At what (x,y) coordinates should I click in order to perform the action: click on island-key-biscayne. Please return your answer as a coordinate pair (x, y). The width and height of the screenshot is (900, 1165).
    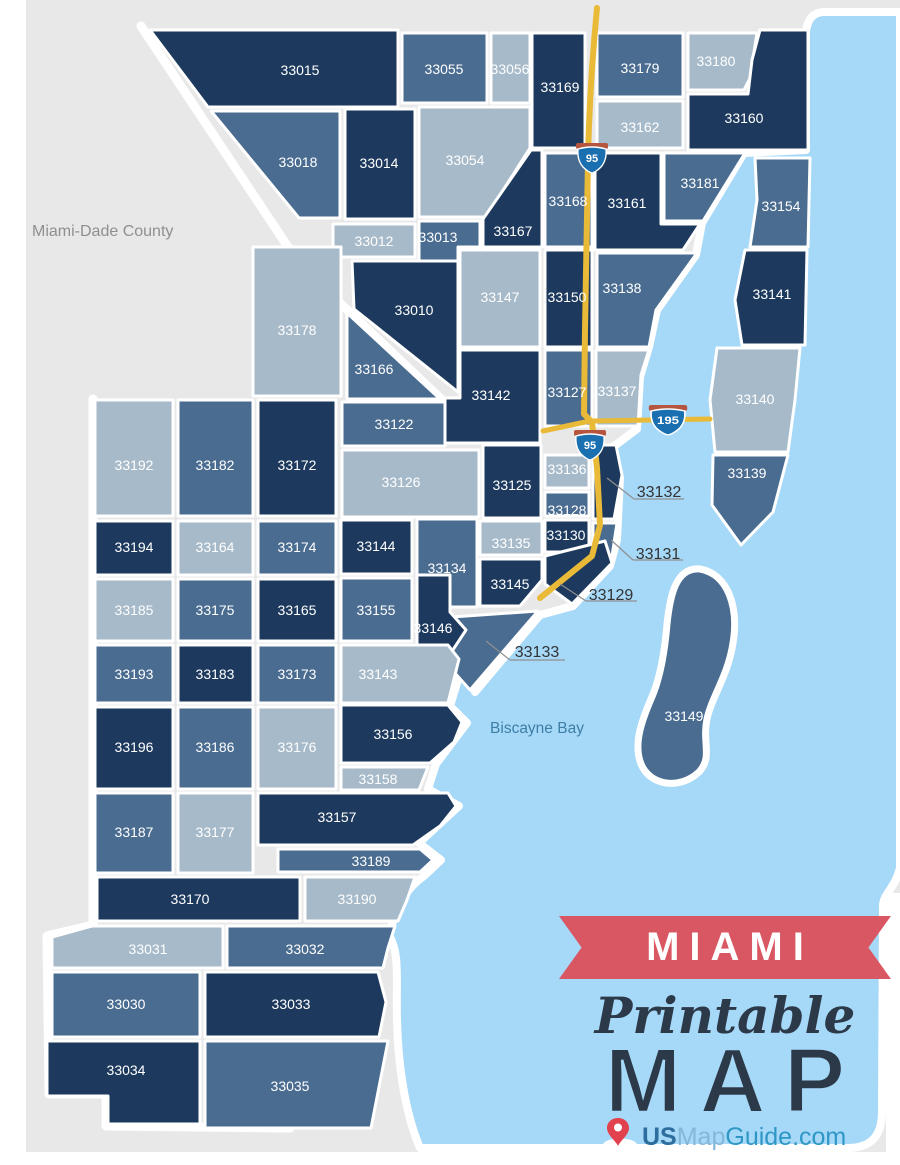
    Looking at the image, I should click on (686, 676).